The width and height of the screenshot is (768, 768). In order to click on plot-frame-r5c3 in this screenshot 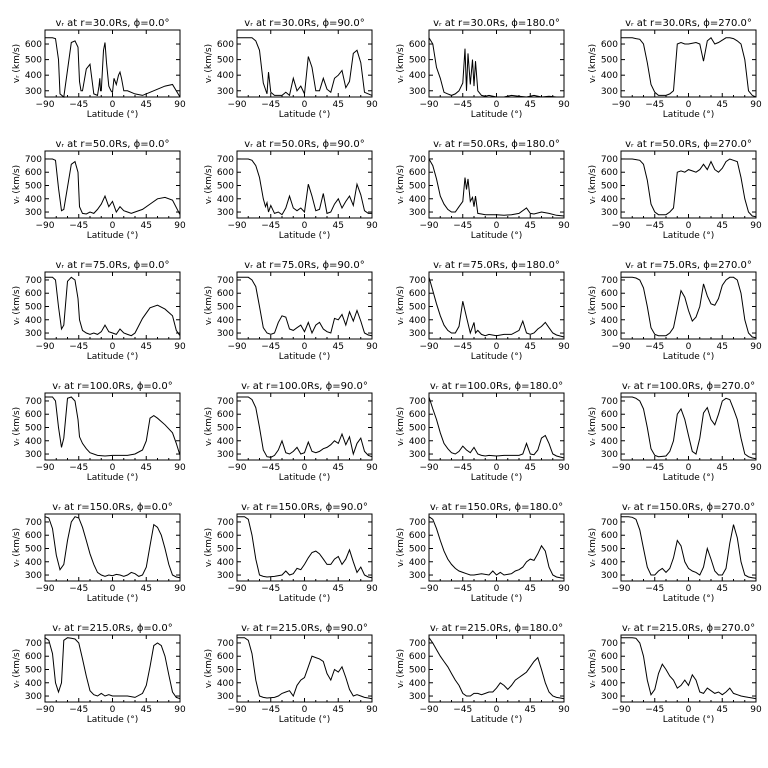, I will do `click(688, 668)`.